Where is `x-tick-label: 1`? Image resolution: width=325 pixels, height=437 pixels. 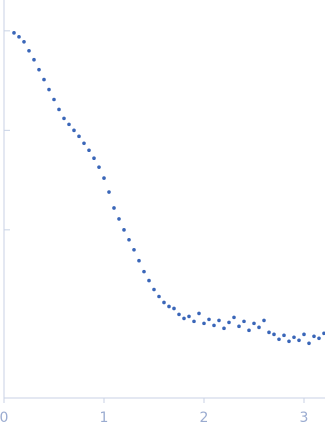
x-tick-label: 1 is located at coordinates (104, 418).